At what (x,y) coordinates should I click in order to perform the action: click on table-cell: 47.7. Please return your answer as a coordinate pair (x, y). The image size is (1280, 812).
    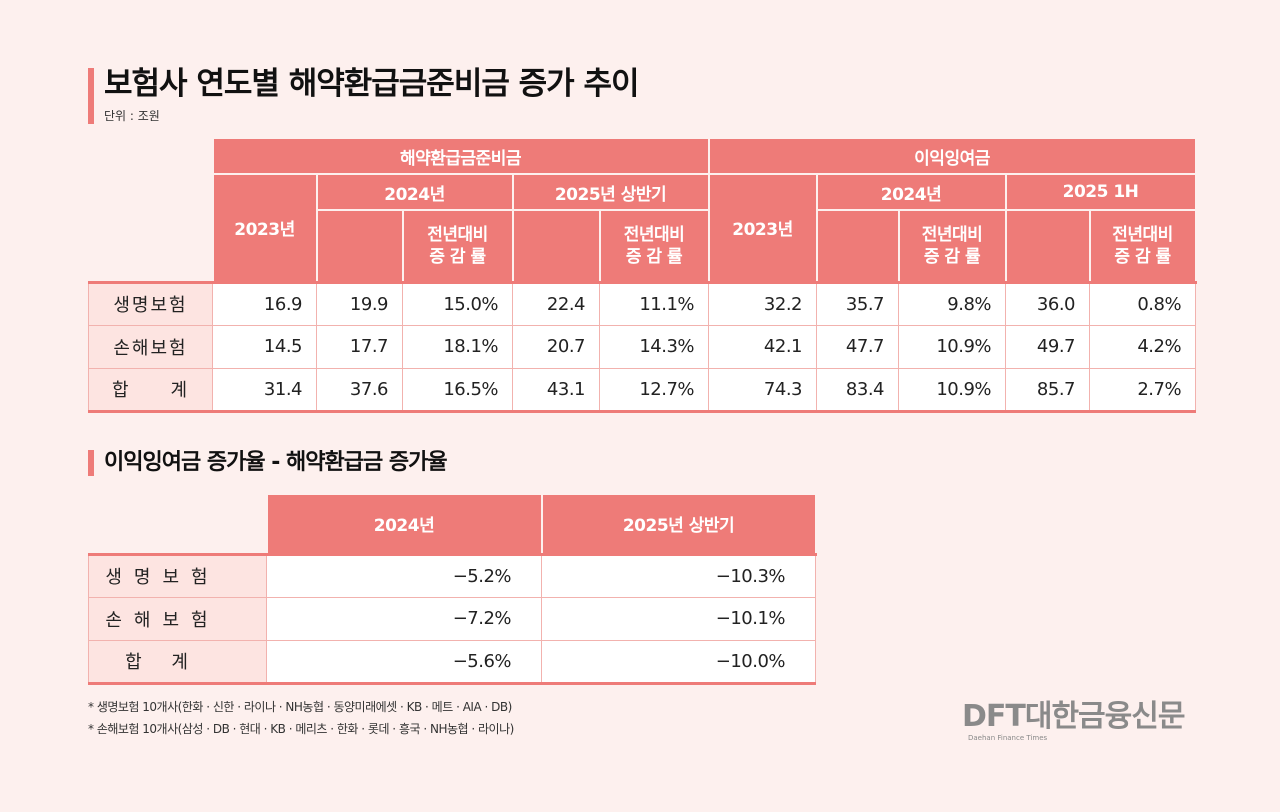
    Looking at the image, I should click on (857, 346).